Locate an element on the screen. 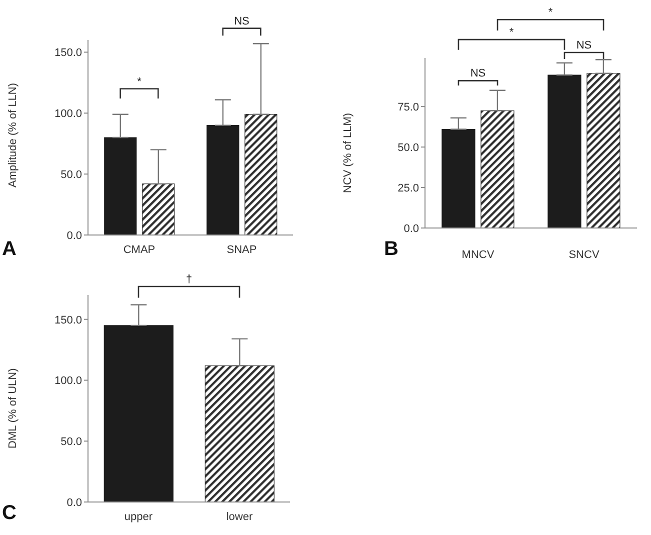 The image size is (651, 535). x-tick-label: CMAP is located at coordinates (139, 250).